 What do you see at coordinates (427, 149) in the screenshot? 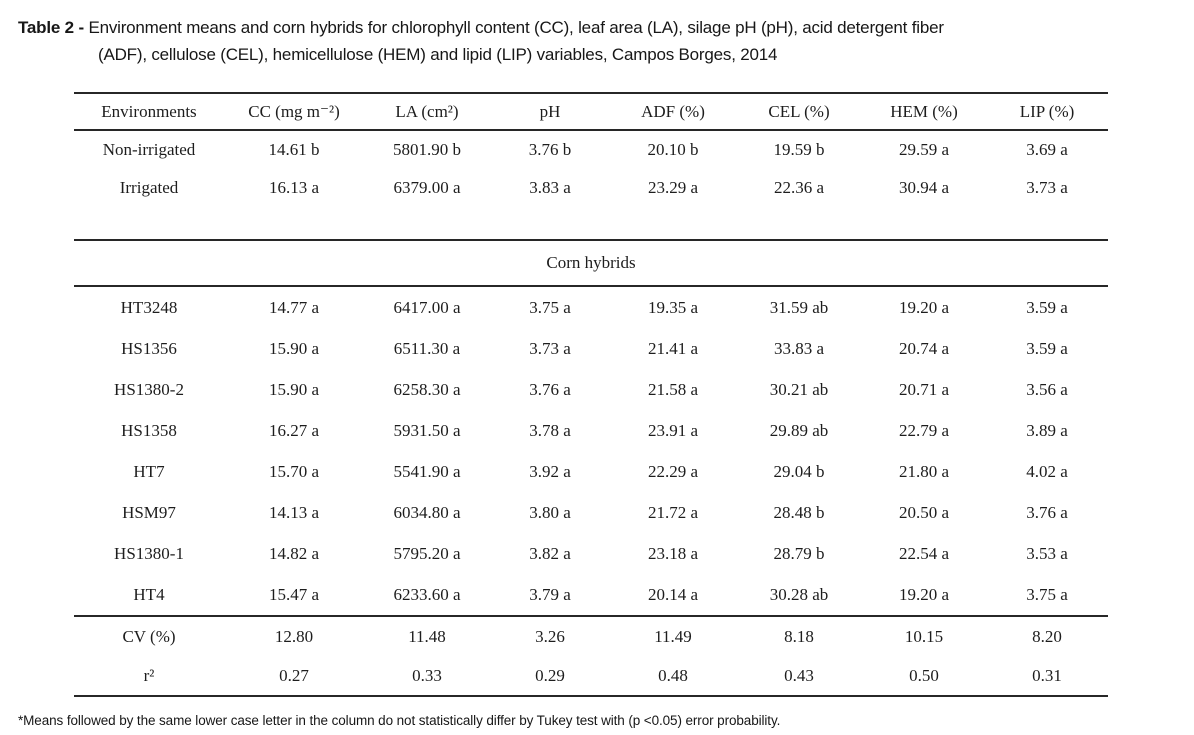
I see `cell: 5801.90 b` at bounding box center [427, 149].